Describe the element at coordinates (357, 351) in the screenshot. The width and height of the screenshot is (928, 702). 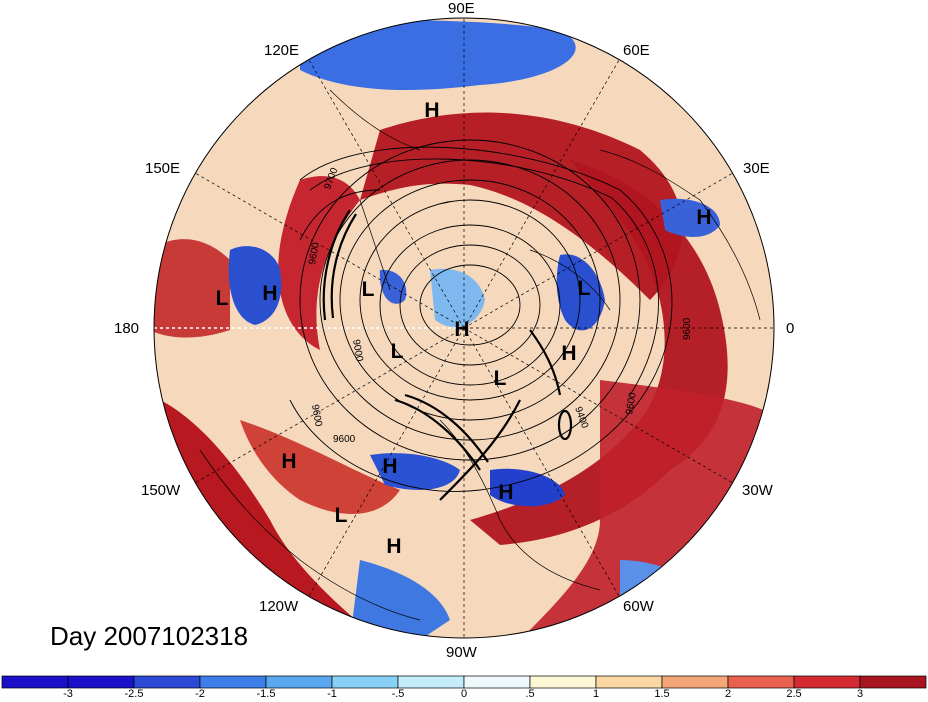
I see `contour-label: 9000` at that location.